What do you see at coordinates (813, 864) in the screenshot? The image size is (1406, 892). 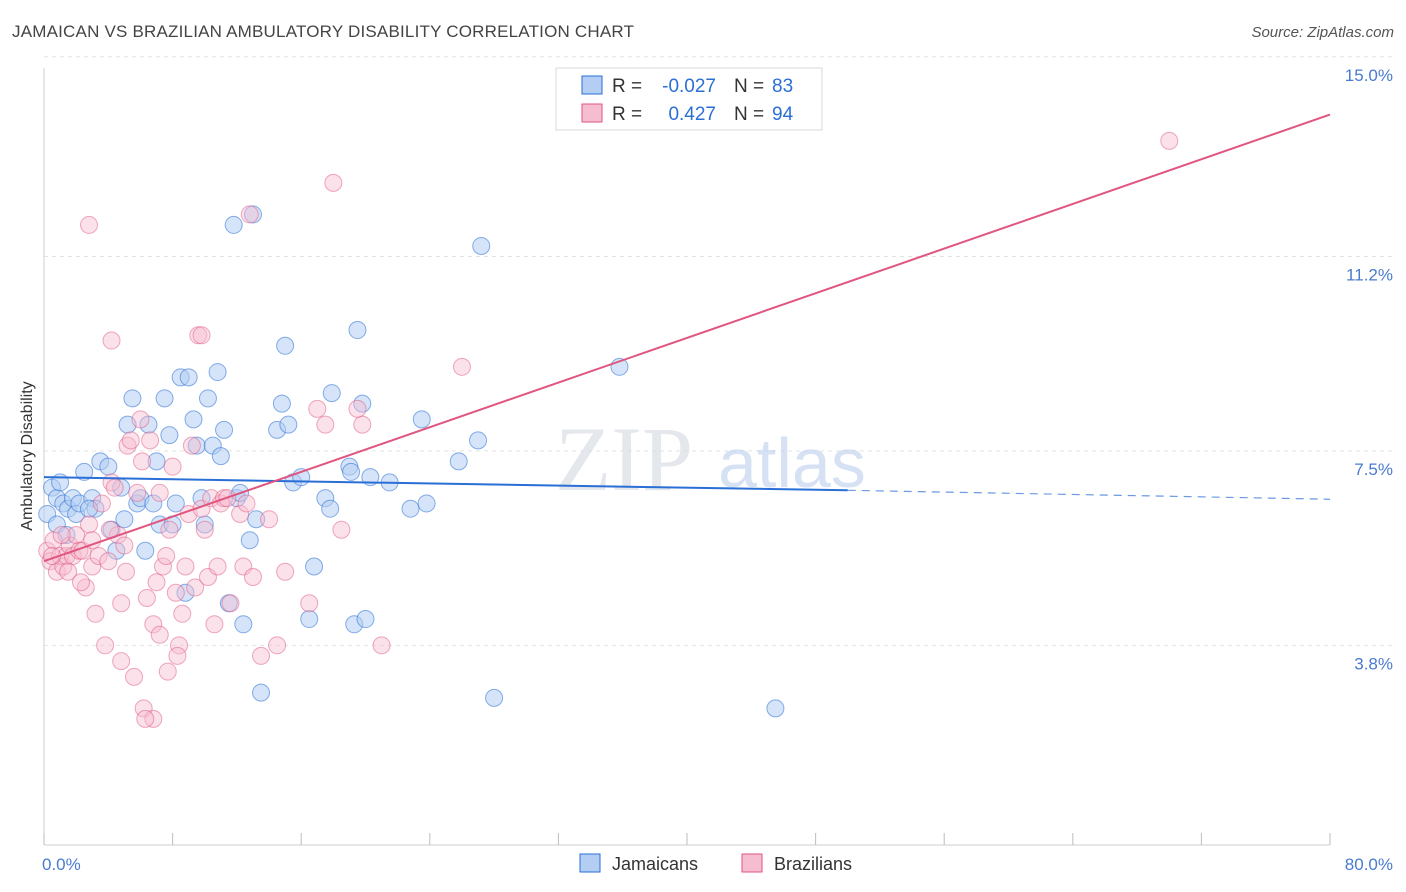 I see `legend-brazilians-label: Brazilians` at bounding box center [813, 864].